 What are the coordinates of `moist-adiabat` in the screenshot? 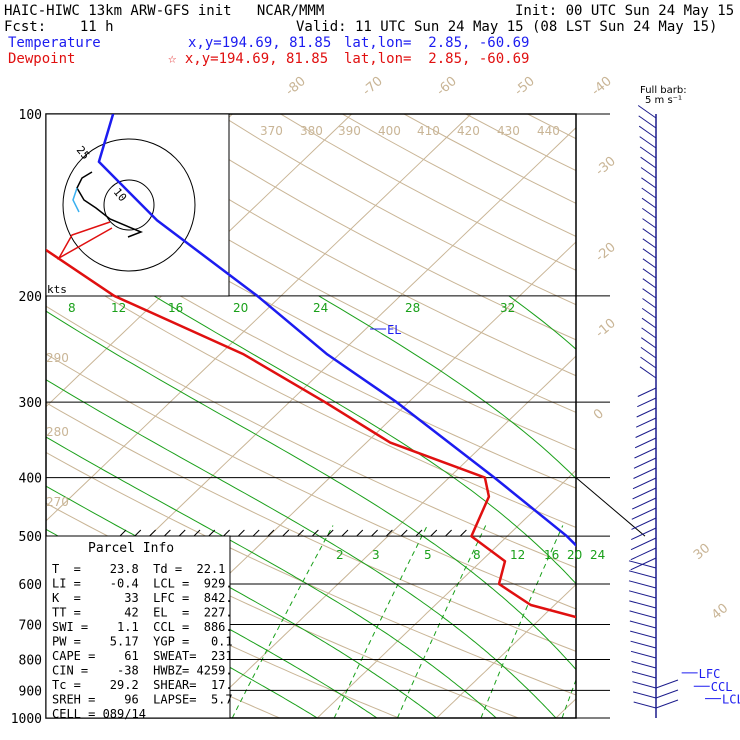 It's located at (713, 507).